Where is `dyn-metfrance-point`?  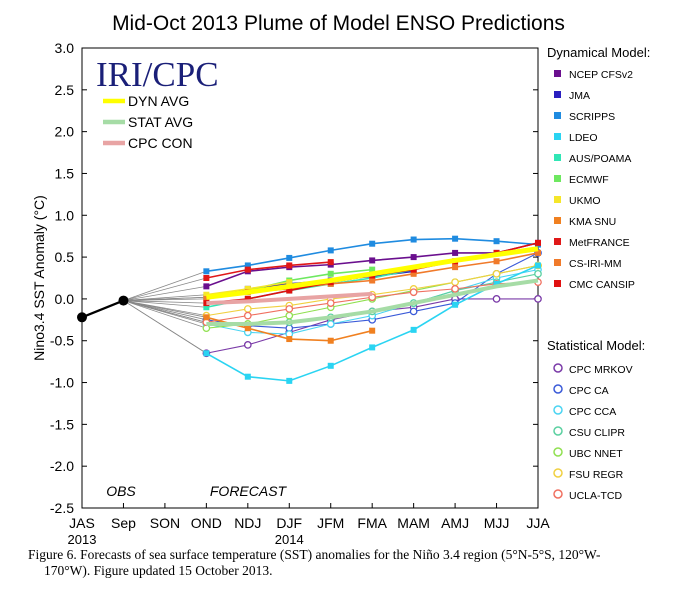
dyn-metfrance-point is located at coordinates (247, 269).